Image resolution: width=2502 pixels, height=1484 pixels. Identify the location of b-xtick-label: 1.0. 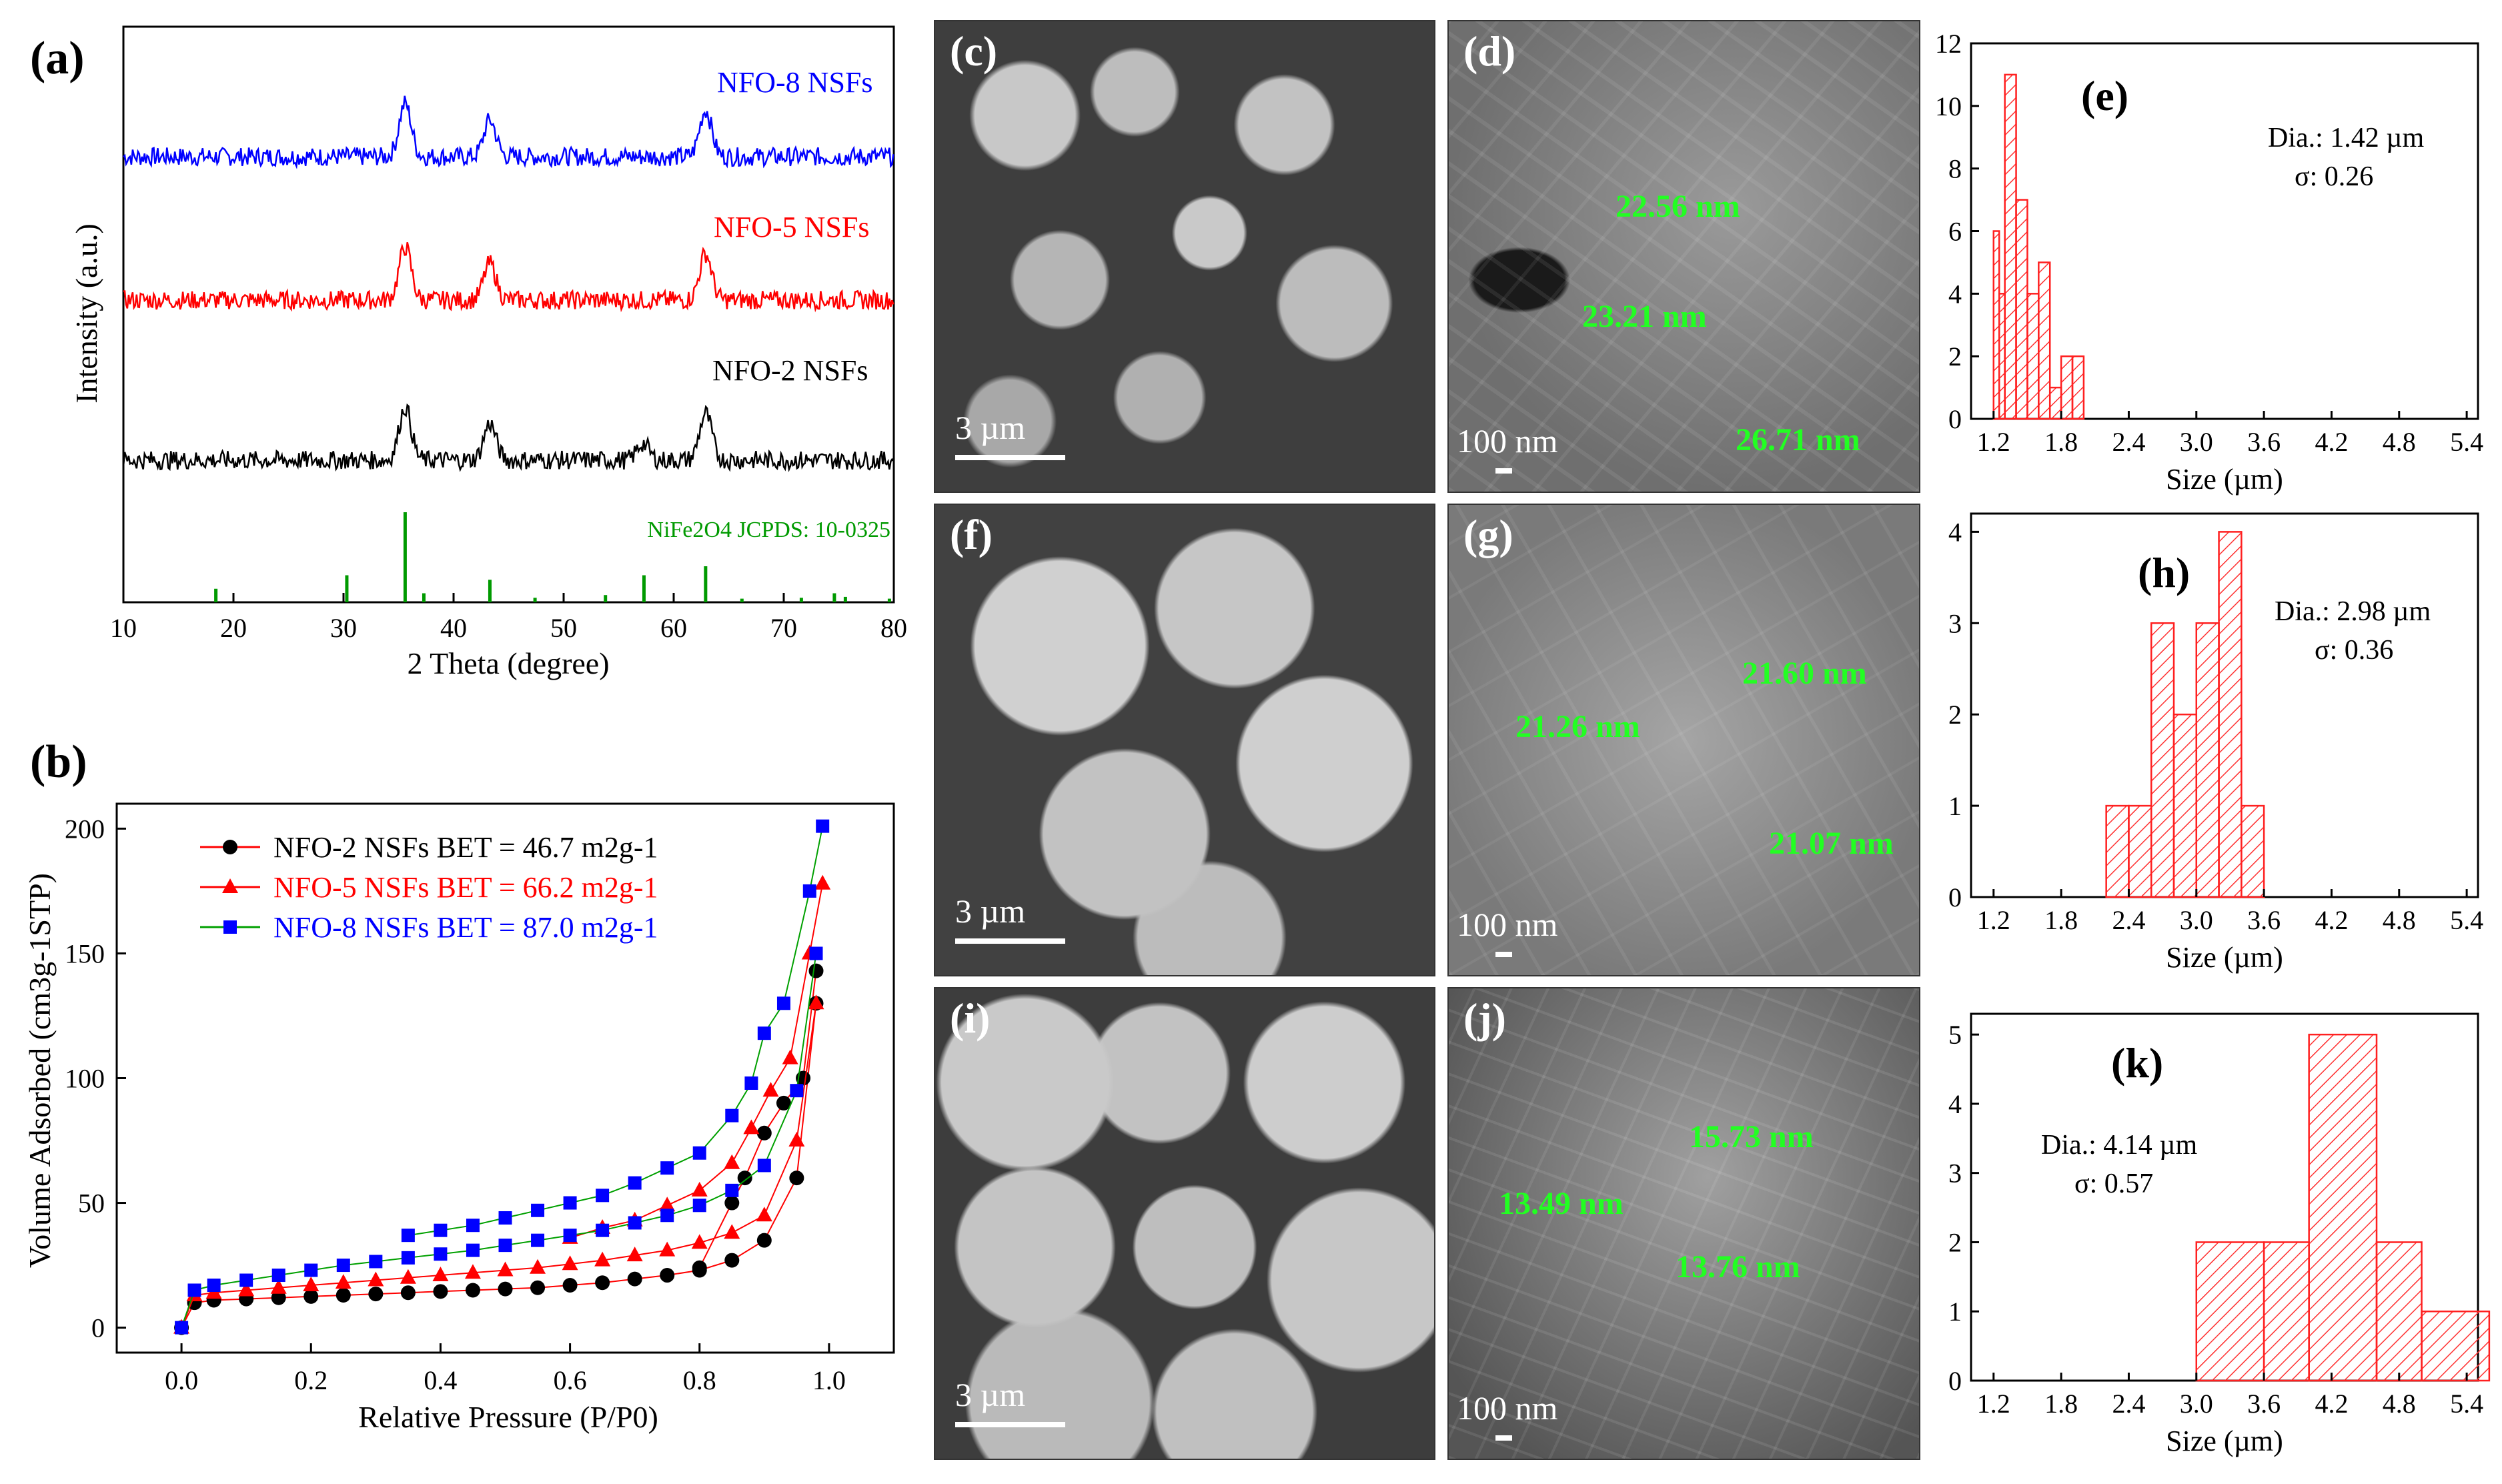
(829, 1380).